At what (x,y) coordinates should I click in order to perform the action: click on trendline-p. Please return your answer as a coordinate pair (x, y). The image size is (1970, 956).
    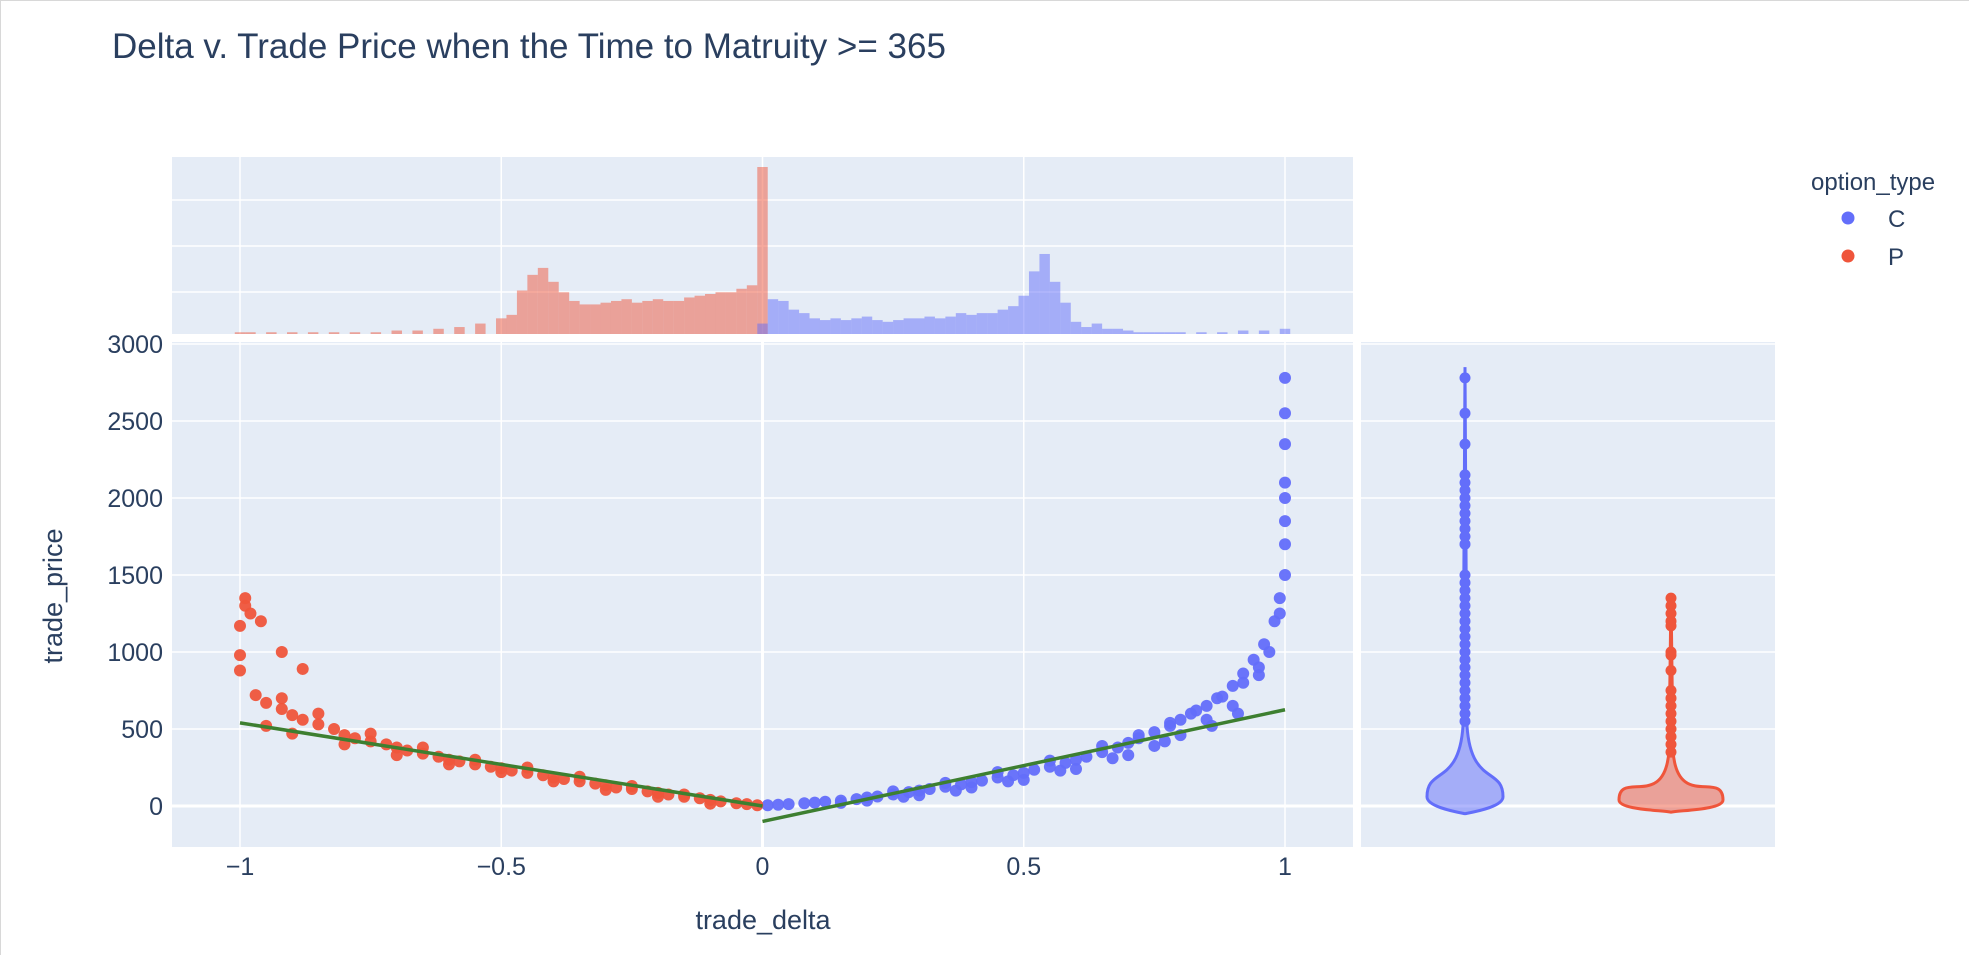
    Looking at the image, I should click on (501, 764).